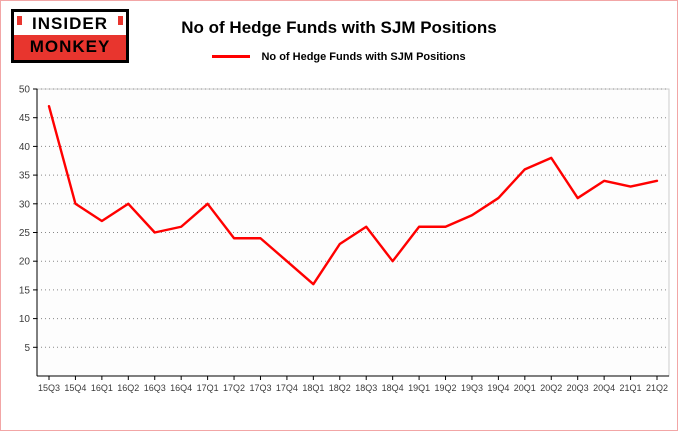 The height and width of the screenshot is (431, 678). Describe the element at coordinates (25, 233) in the screenshot. I see `y-tick-label: 25` at that location.